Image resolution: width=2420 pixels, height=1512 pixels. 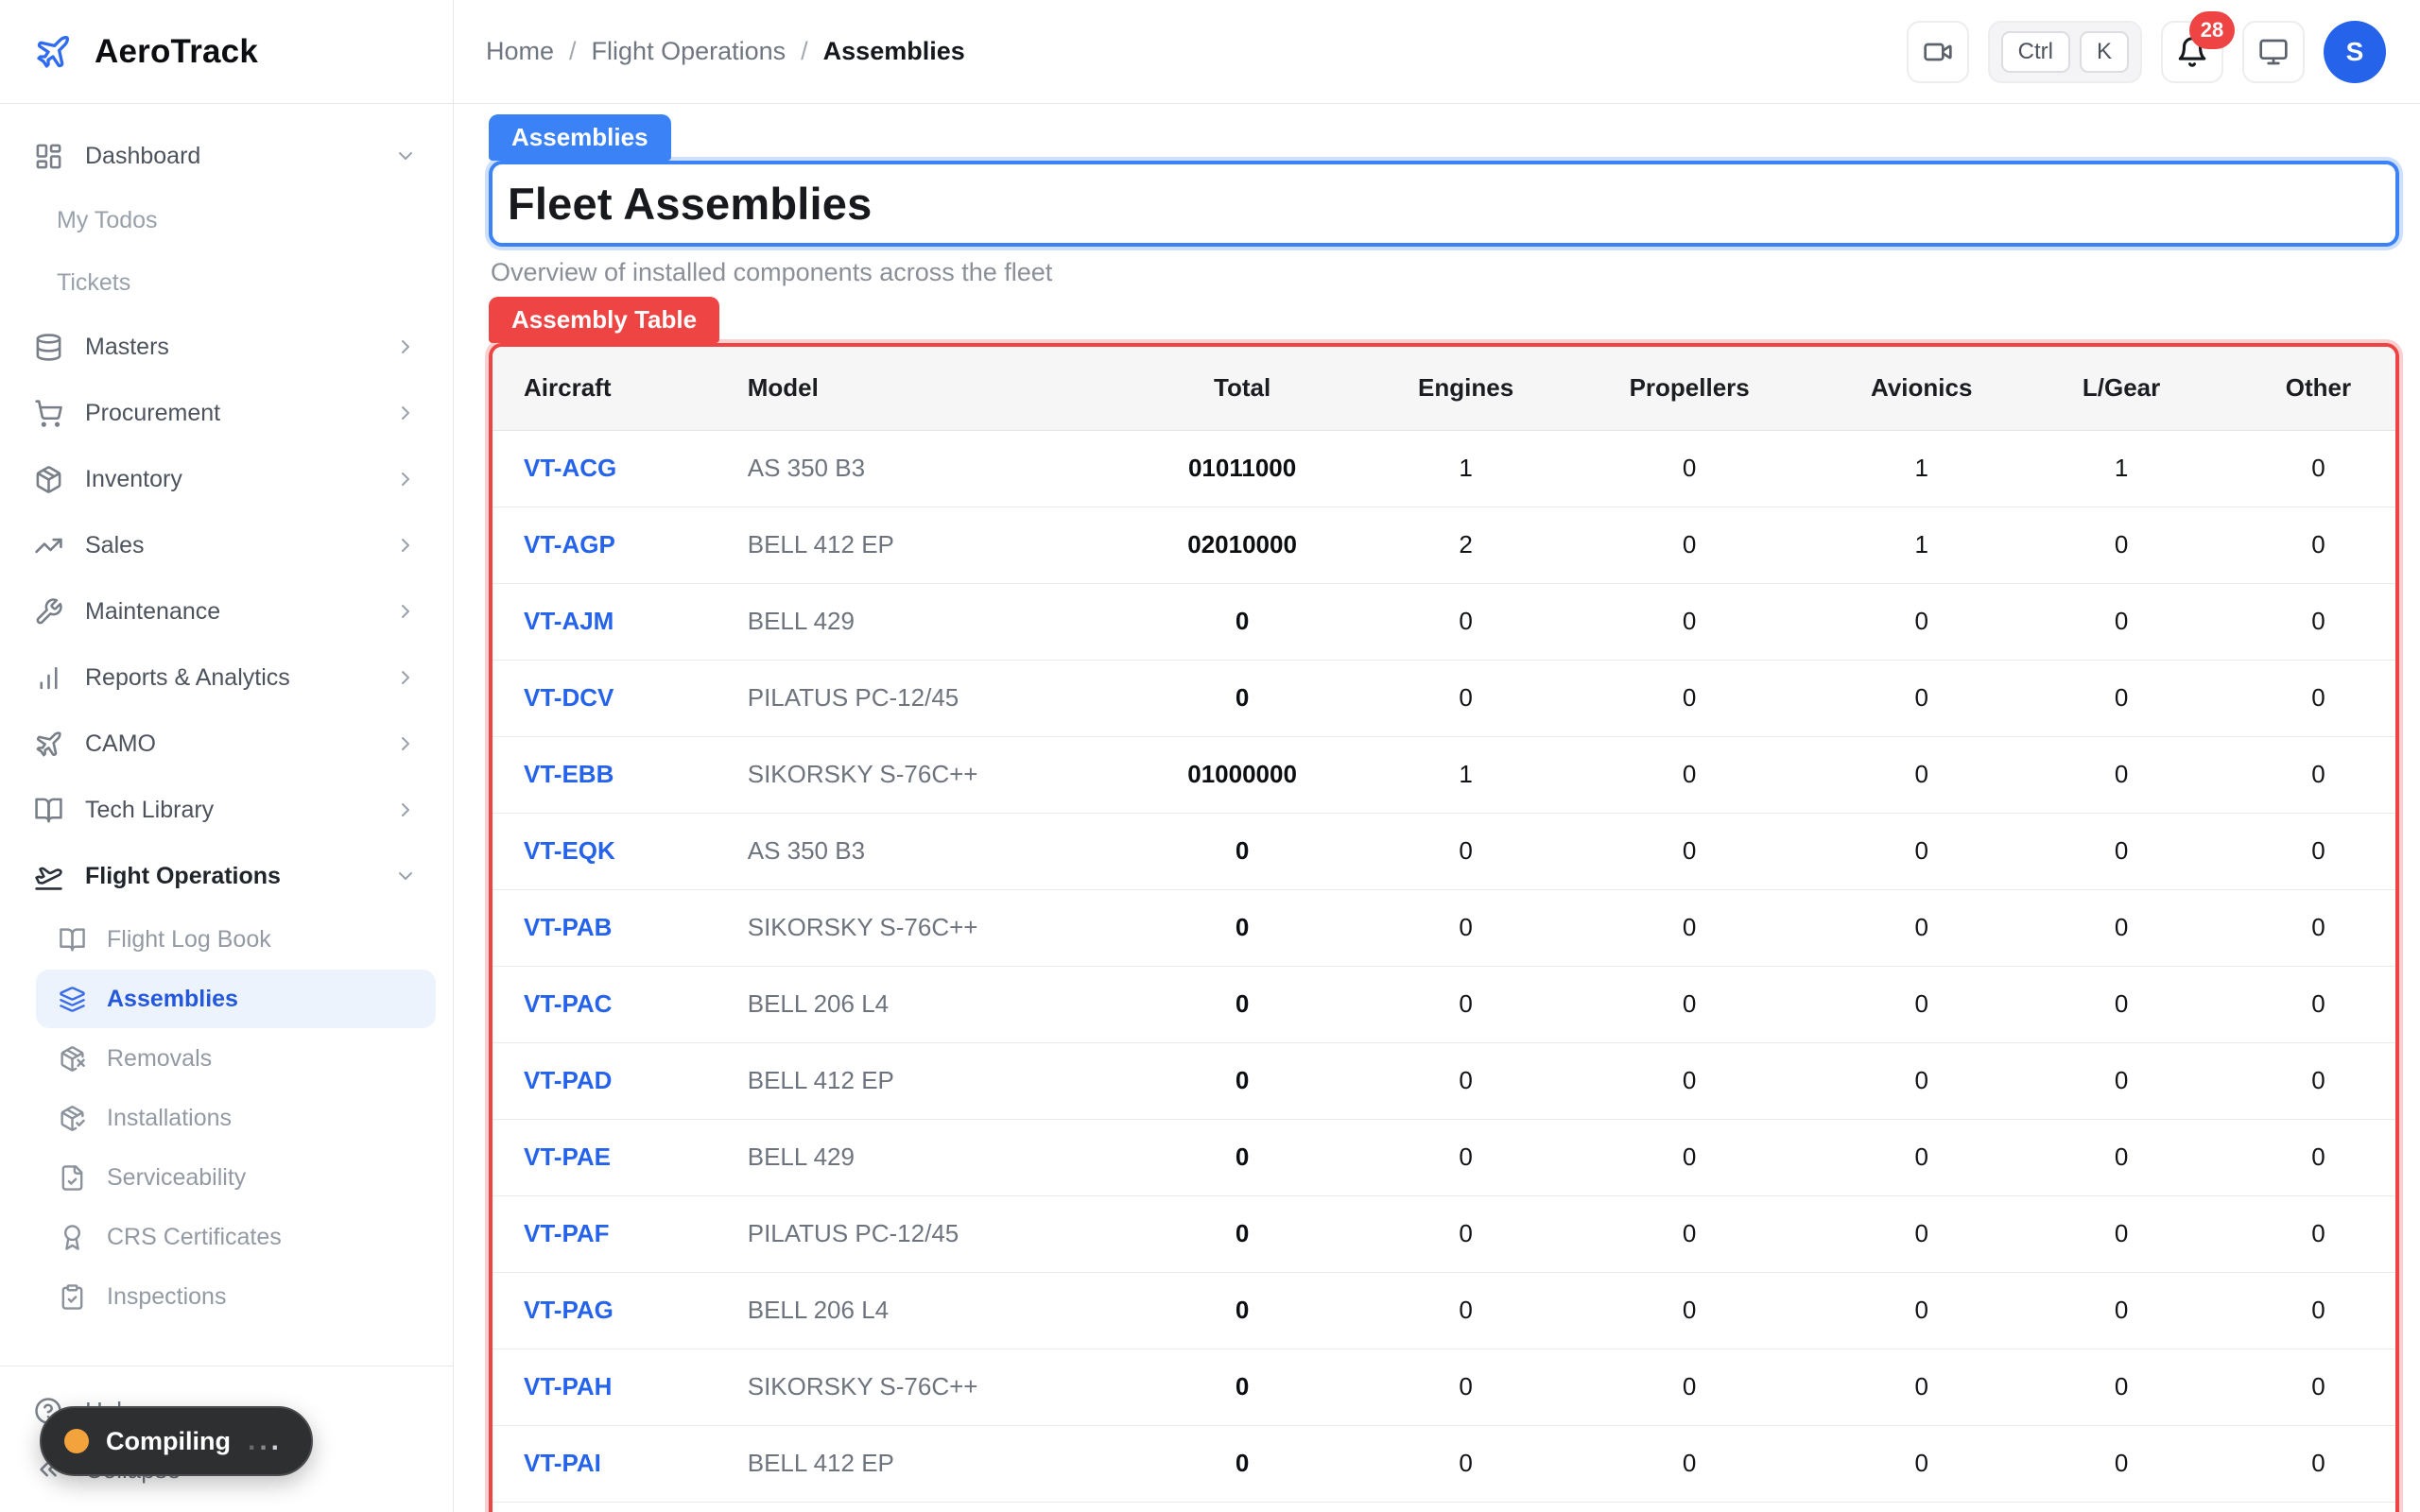 I want to click on user-avatar: S, so click(x=2355, y=51).